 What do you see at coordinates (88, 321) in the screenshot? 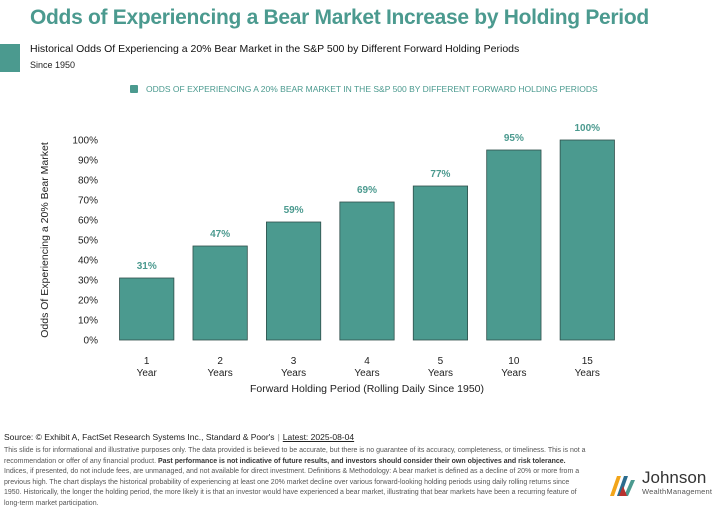
I see `y-tick-label: 10%` at bounding box center [88, 321].